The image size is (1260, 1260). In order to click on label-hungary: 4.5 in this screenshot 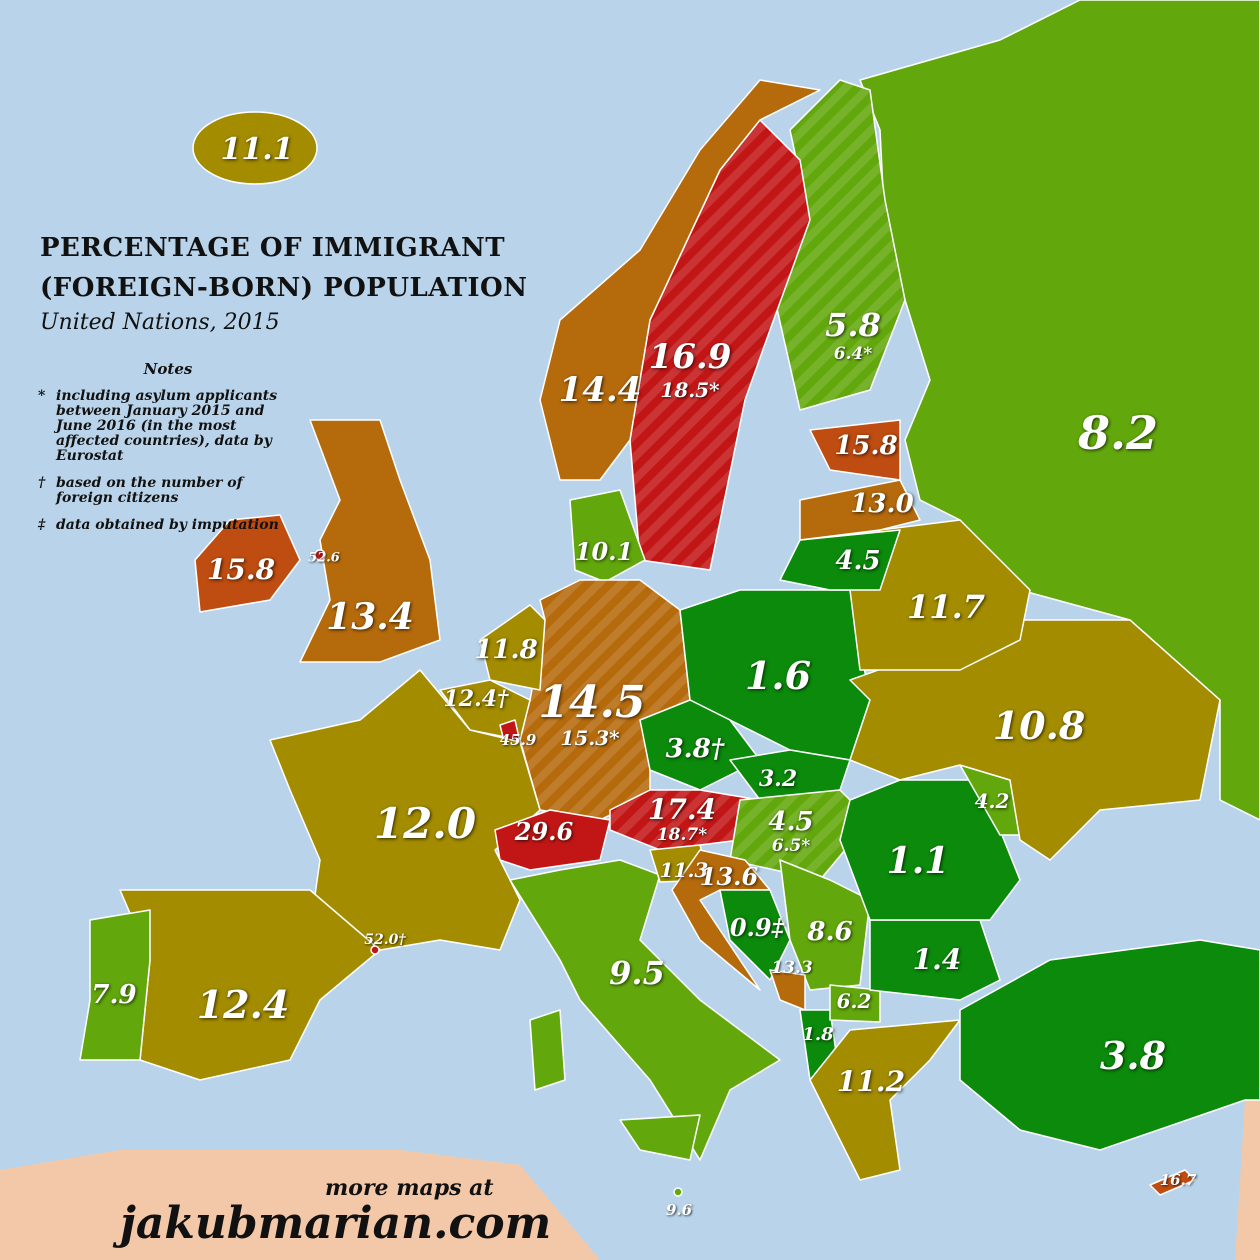, I will do `click(791, 822)`.